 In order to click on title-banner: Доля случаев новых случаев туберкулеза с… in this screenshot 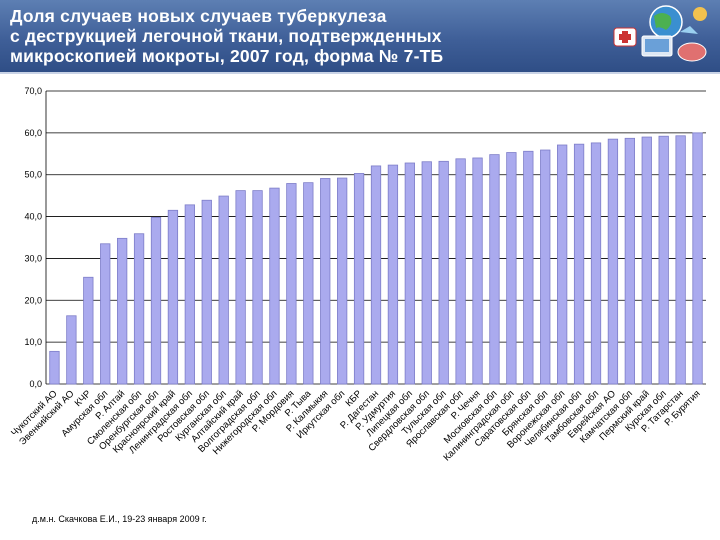, I will do `click(360, 37)`.